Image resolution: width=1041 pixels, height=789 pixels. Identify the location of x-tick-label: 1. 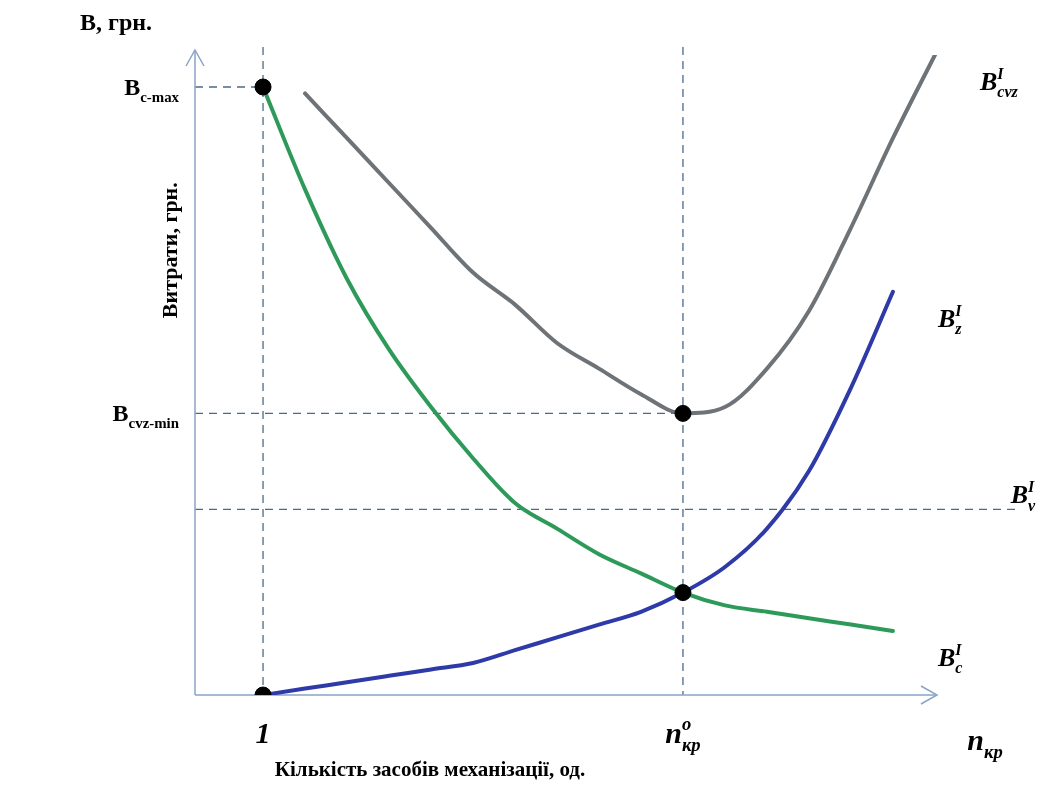
(263, 732).